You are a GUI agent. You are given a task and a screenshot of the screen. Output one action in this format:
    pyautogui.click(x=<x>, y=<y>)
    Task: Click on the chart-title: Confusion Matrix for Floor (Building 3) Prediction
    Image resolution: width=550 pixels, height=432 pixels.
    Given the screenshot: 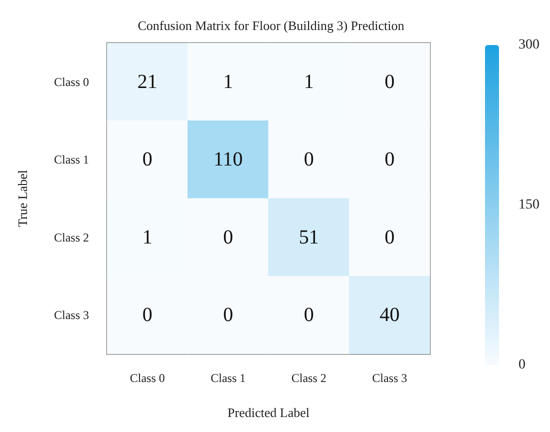 What is the action you would take?
    pyautogui.click(x=271, y=25)
    